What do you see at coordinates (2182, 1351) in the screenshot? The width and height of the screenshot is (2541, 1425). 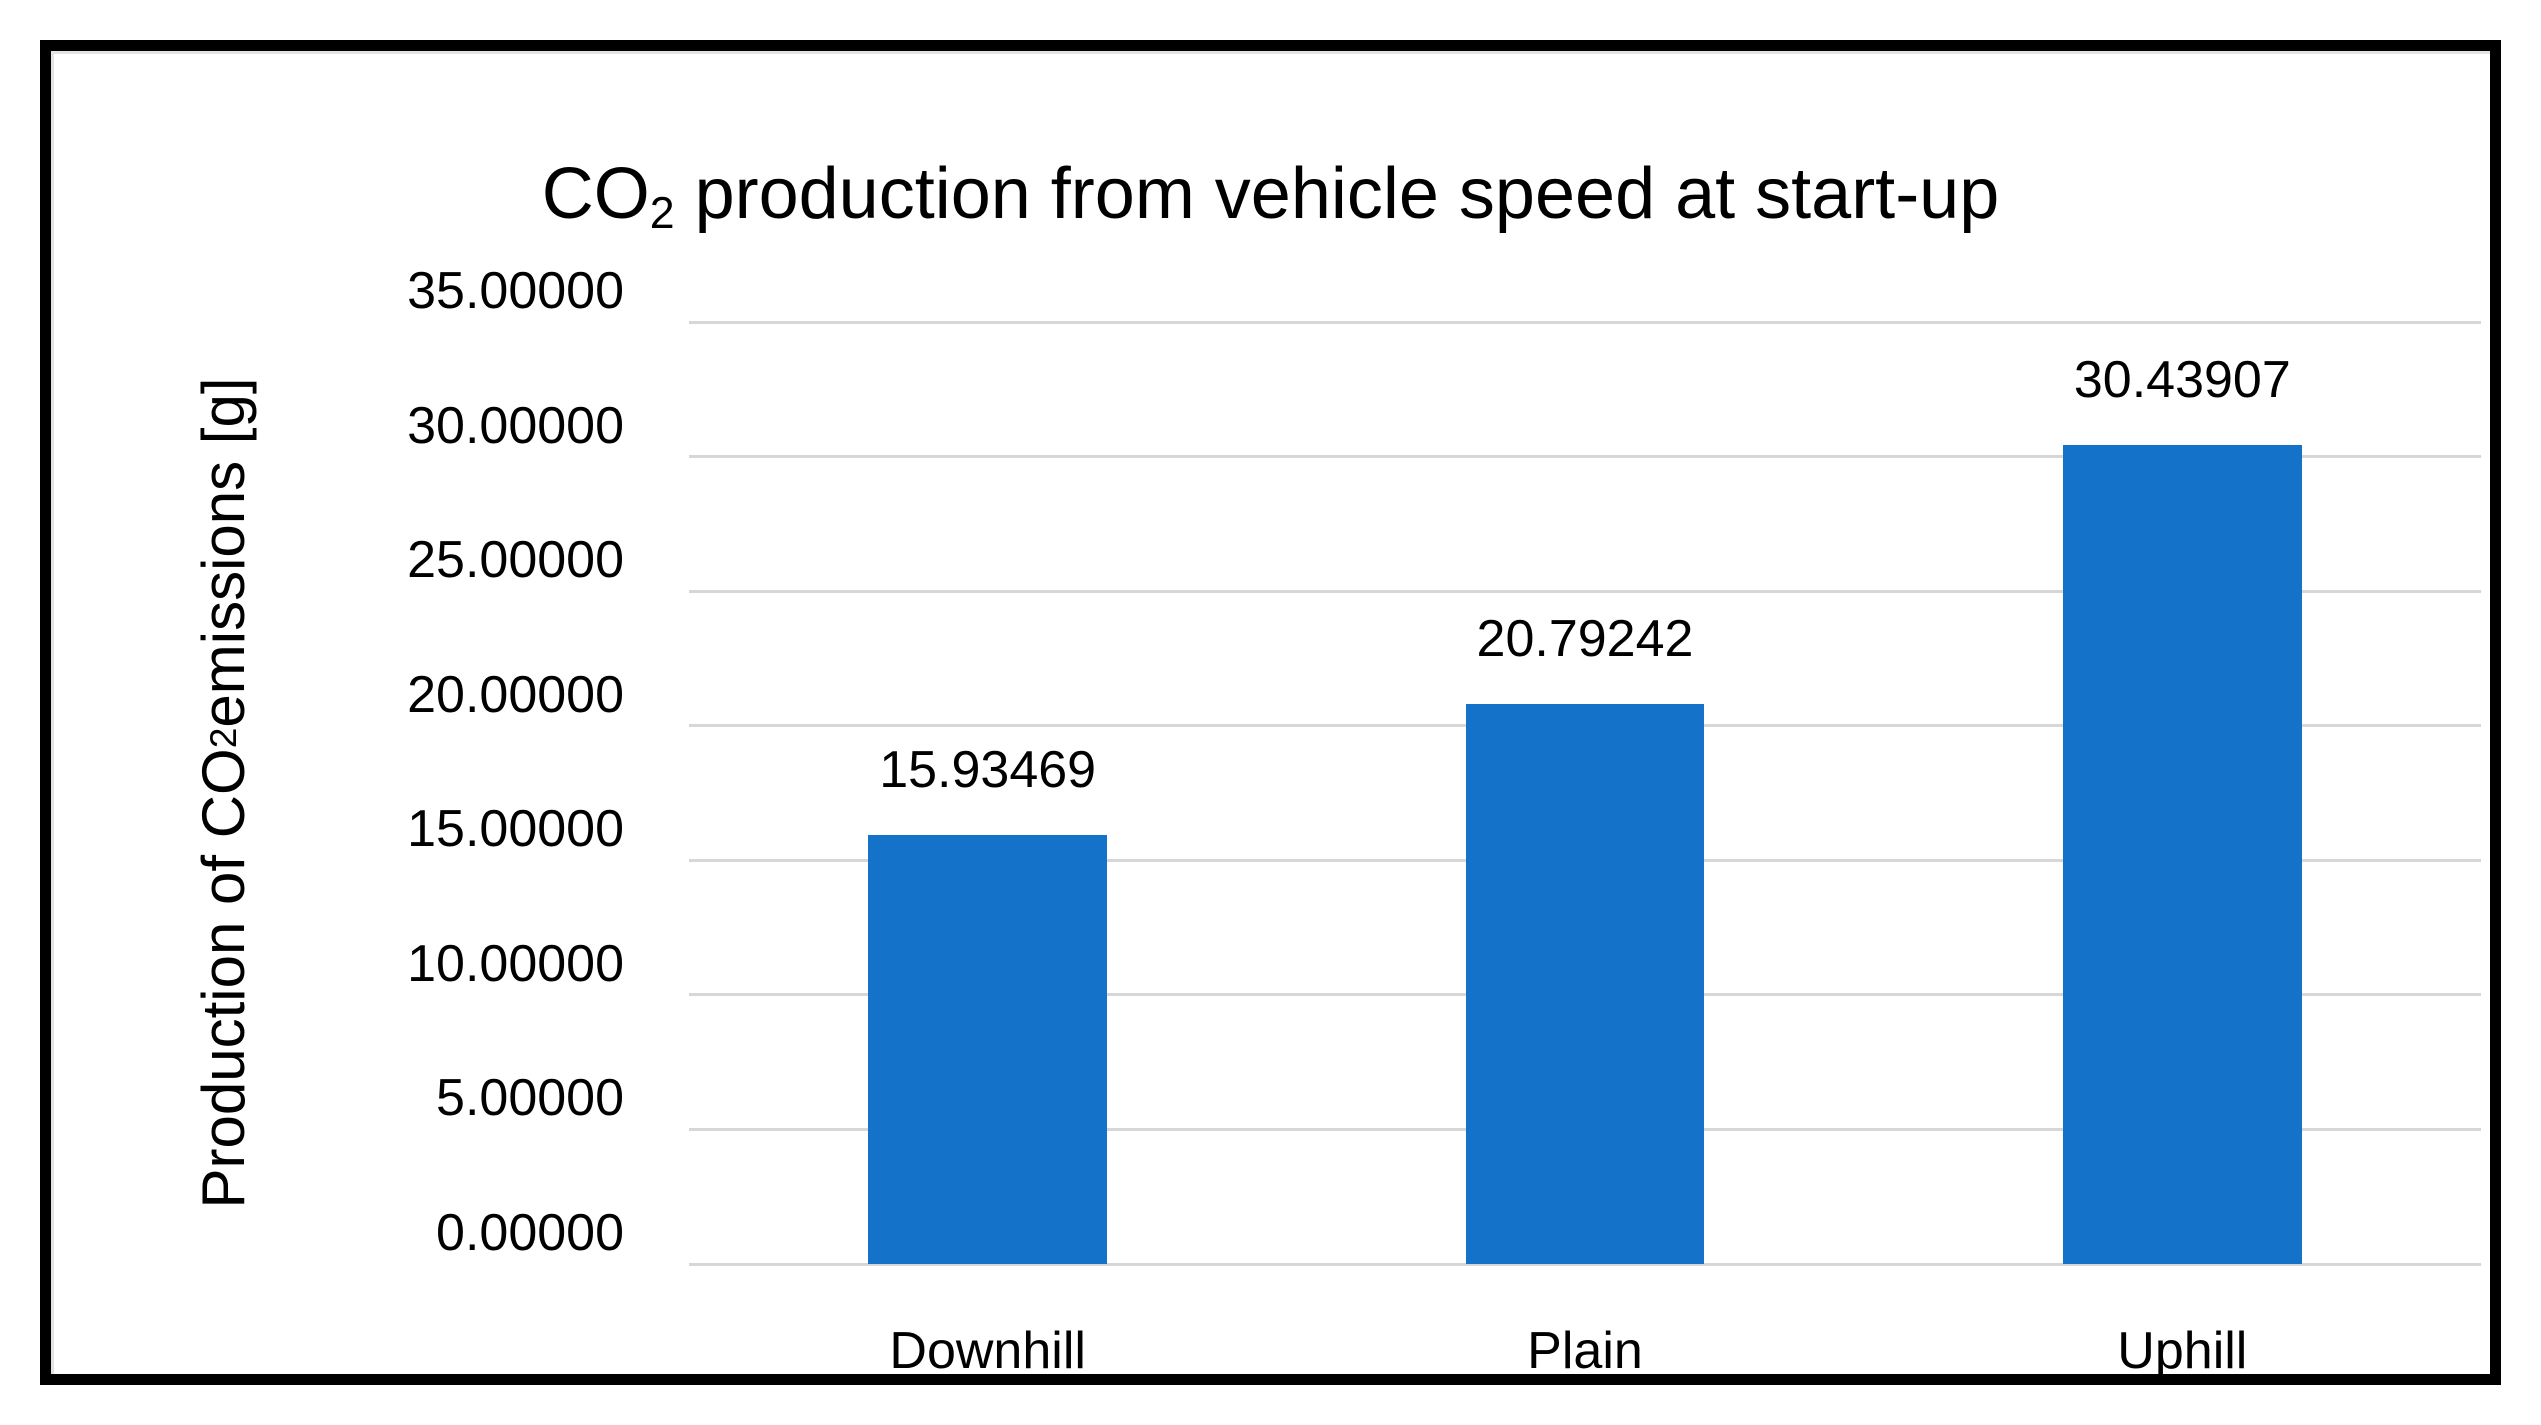 I see `category-label-uphill: Uphill` at bounding box center [2182, 1351].